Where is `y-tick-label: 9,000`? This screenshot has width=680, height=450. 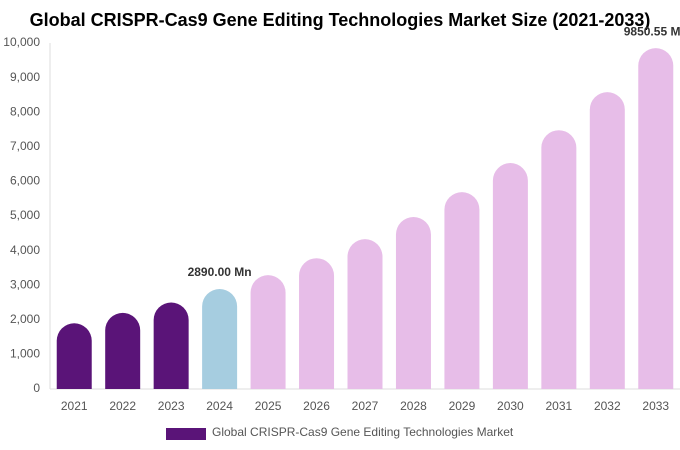
y-tick-label: 9,000 is located at coordinates (25, 77).